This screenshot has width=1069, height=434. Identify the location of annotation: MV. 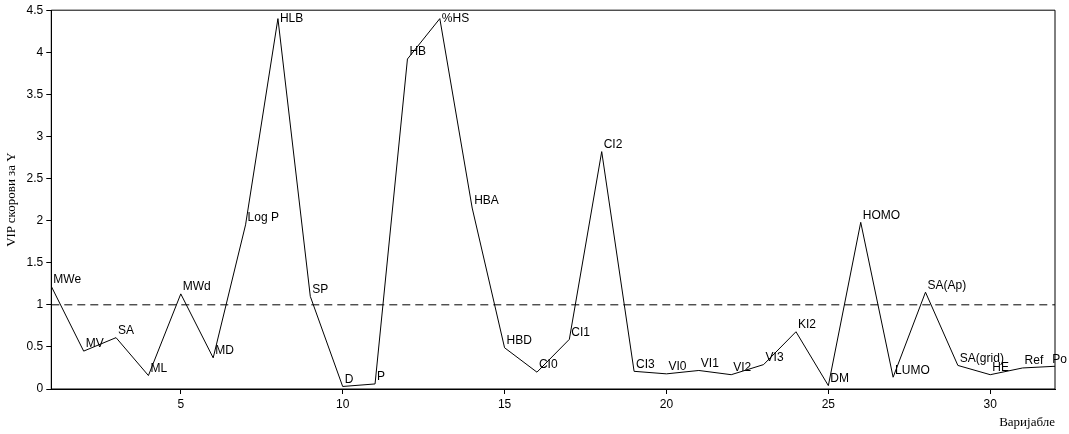
(94, 343).